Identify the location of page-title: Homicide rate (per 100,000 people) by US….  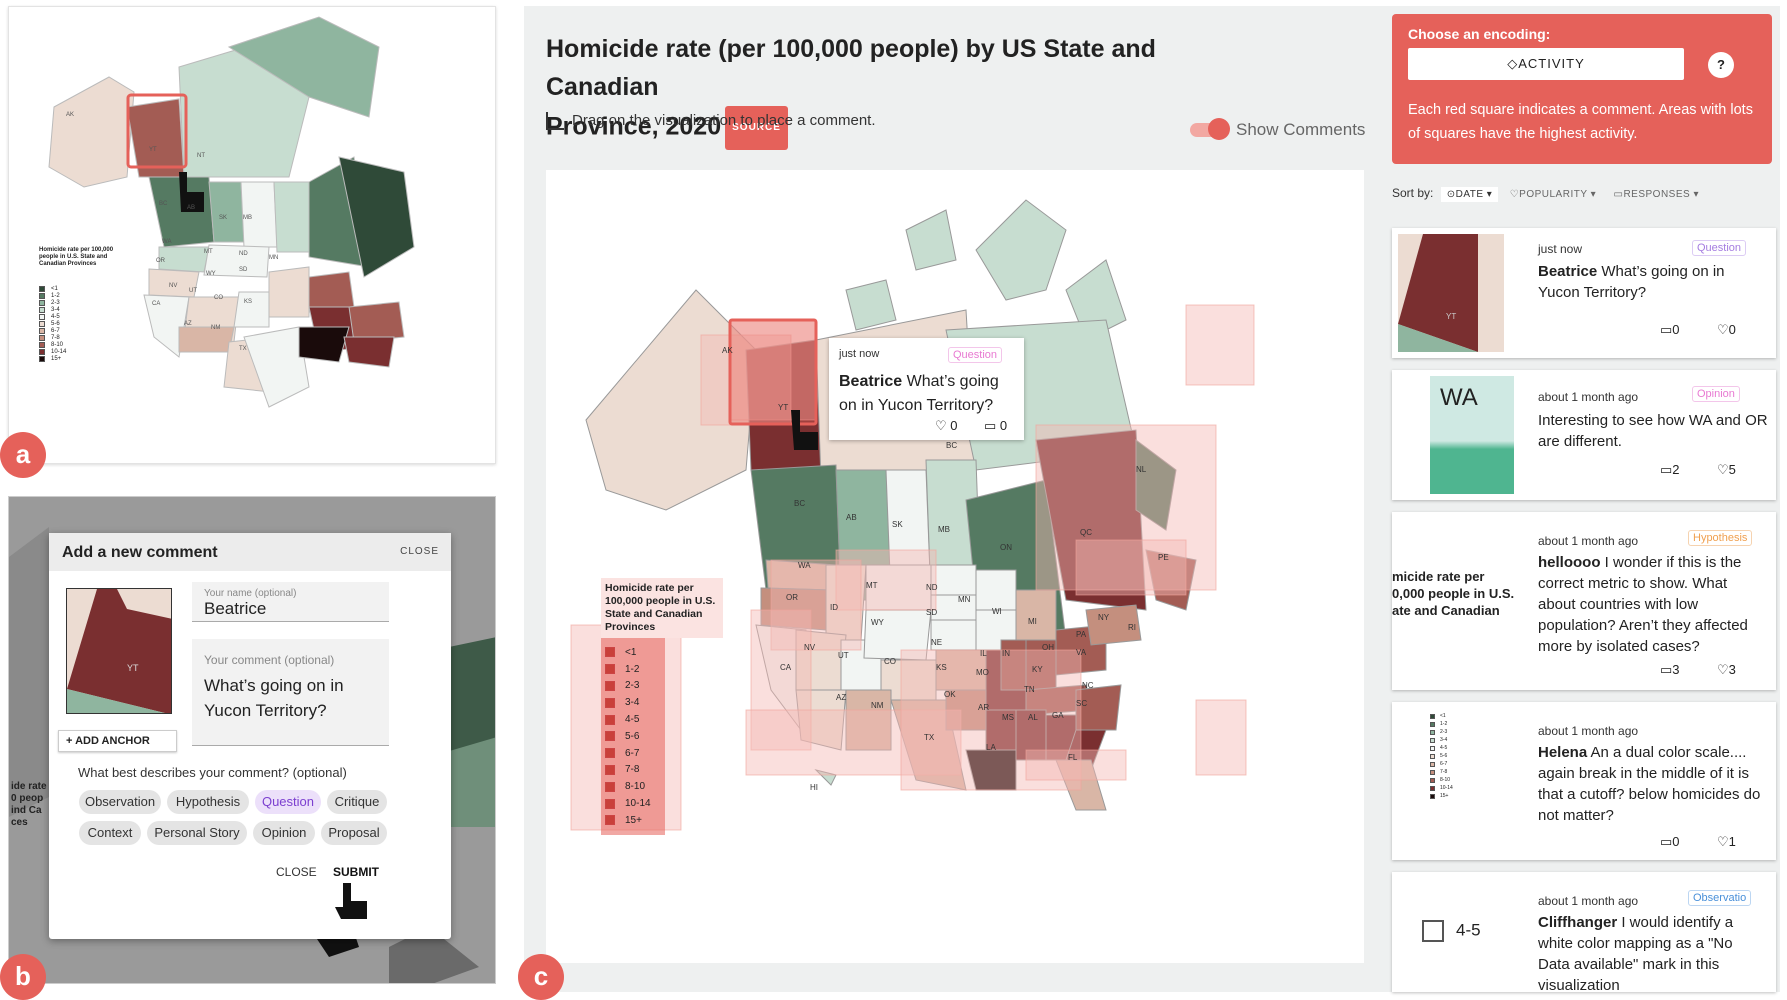
(906, 90).